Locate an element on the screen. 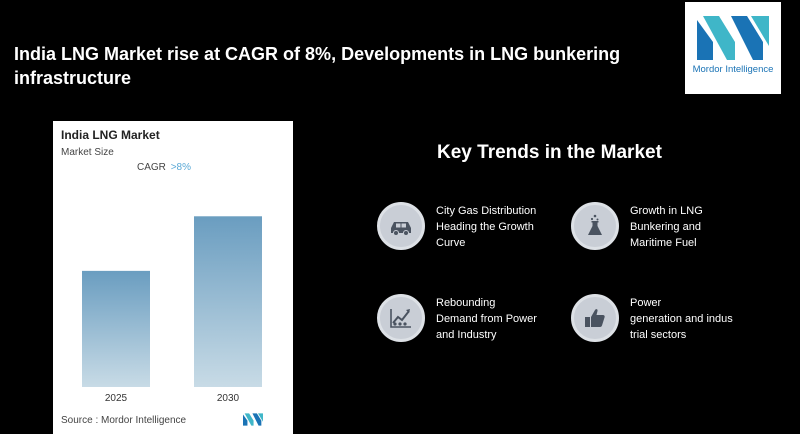  bar-2030 is located at coordinates (228, 301).